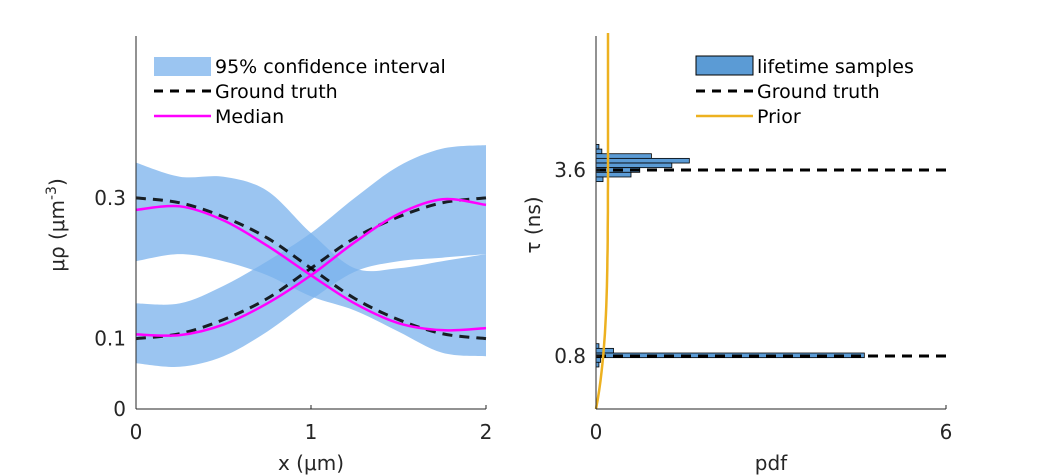 Image resolution: width=1045 pixels, height=476 pixels. Describe the element at coordinates (771, 463) in the screenshot. I see `right-x-axis-label: pdf` at that location.